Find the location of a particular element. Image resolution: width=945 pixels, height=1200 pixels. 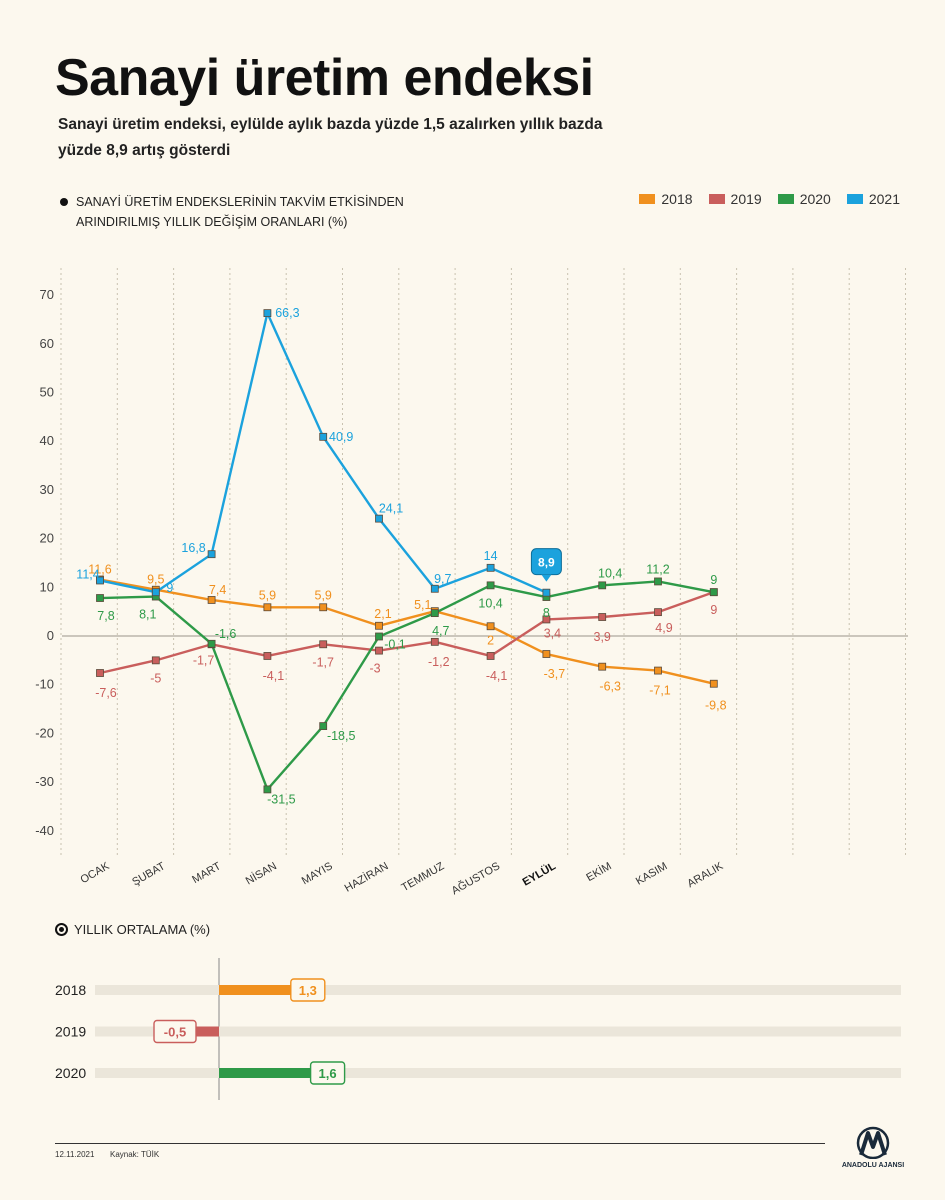

y-tick-label: 20 is located at coordinates (47, 538).